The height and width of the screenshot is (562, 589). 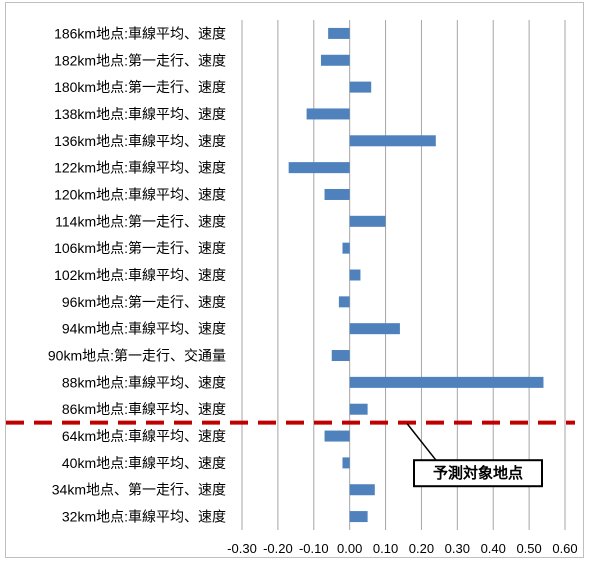 I want to click on category-label: 138km地点:車線平均、速度, so click(x=140, y=114).